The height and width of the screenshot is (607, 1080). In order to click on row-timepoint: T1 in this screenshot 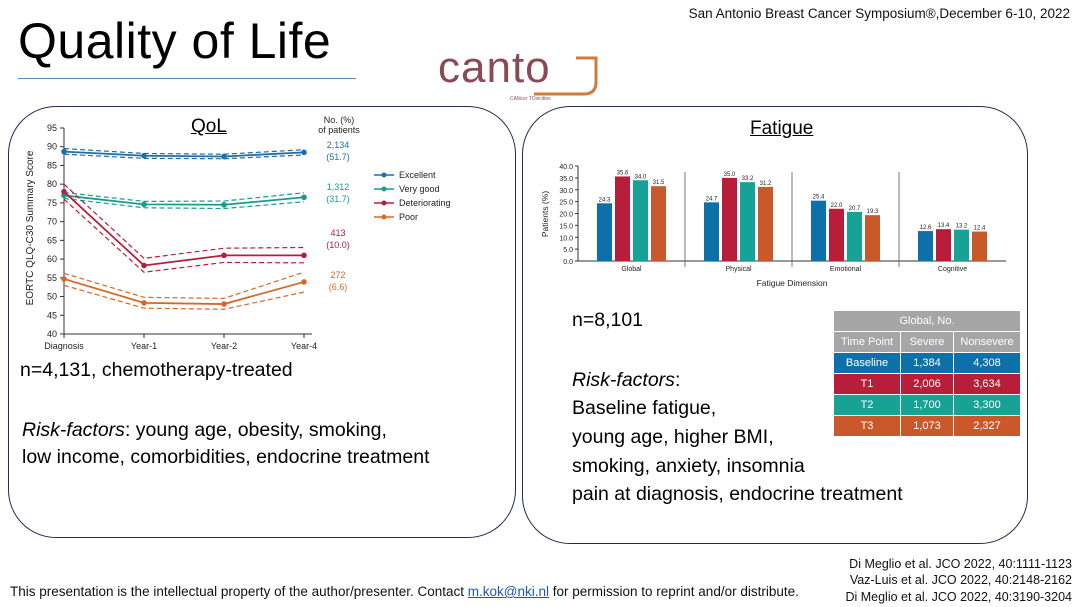, I will do `click(867, 384)`.